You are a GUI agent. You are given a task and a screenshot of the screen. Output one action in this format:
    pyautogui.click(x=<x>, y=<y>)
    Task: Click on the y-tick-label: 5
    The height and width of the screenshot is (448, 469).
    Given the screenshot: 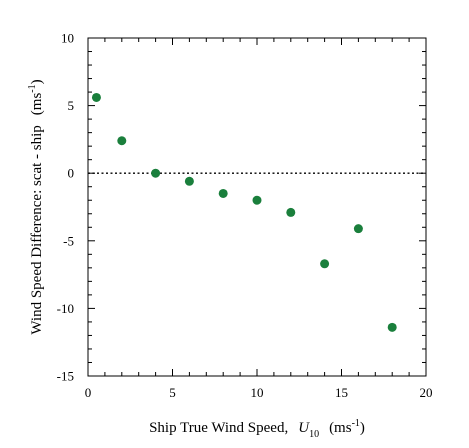 What is the action you would take?
    pyautogui.click(x=71, y=105)
    